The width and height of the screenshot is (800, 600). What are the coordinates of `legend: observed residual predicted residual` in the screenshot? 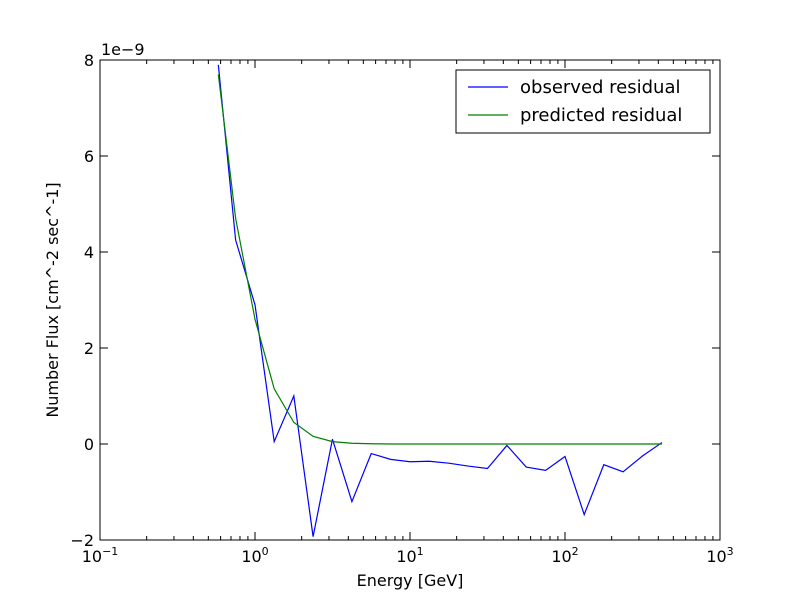 It's located at (583, 101).